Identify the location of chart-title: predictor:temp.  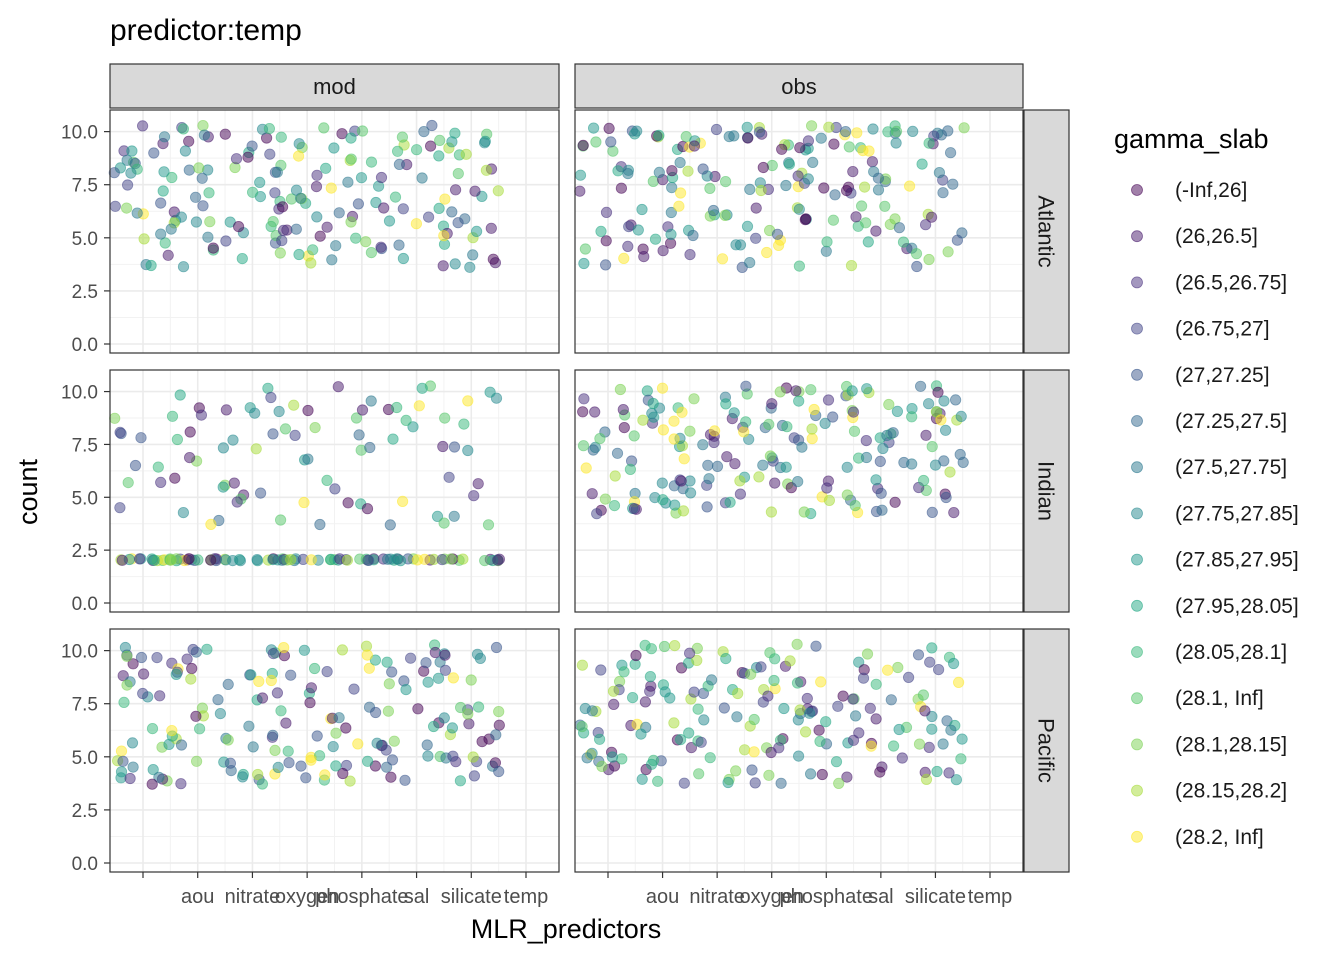
(206, 30).